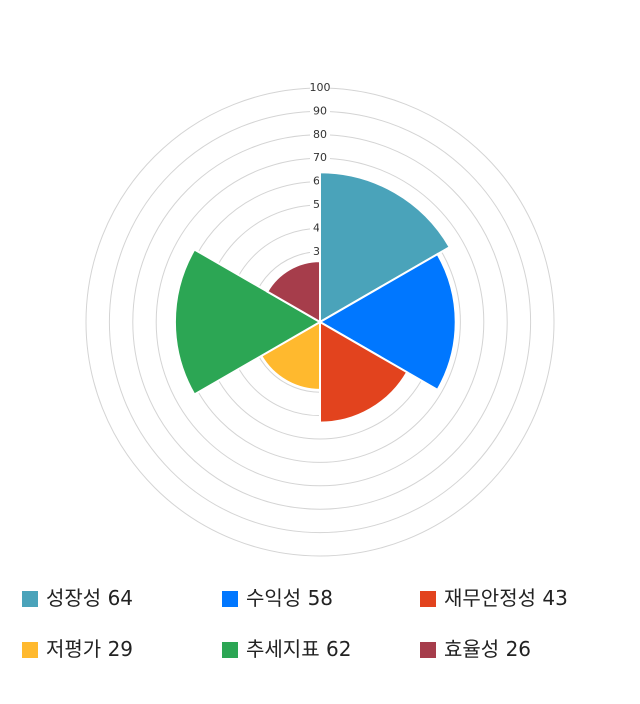 The width and height of the screenshot is (640, 704). I want to click on legend-label: 수익성 58, so click(289, 598).